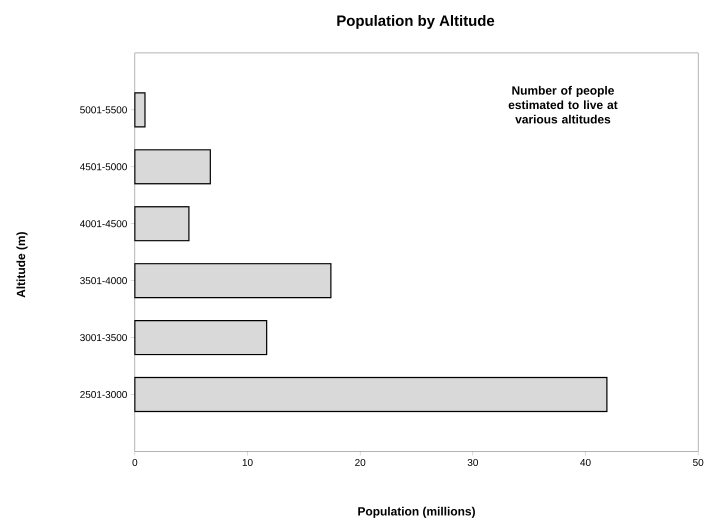 Image resolution: width=707 pixels, height=529 pixels. Describe the element at coordinates (103, 337) in the screenshot. I see `y-tick-label: 3001-3500` at that location.